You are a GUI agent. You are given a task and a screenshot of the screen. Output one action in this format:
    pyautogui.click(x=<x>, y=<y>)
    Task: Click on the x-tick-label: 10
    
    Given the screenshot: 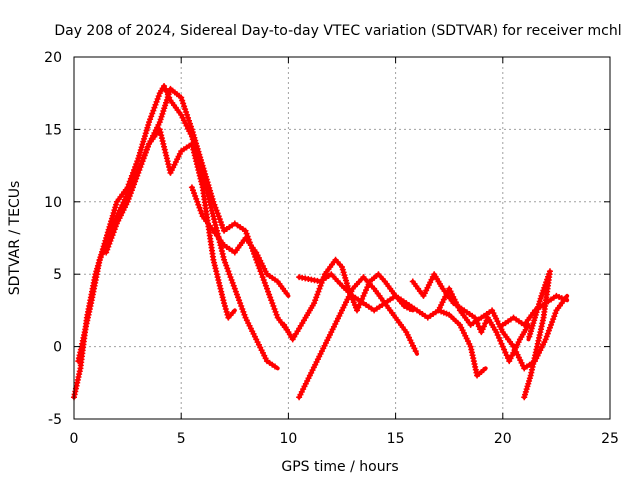 What is the action you would take?
    pyautogui.click(x=288, y=439)
    